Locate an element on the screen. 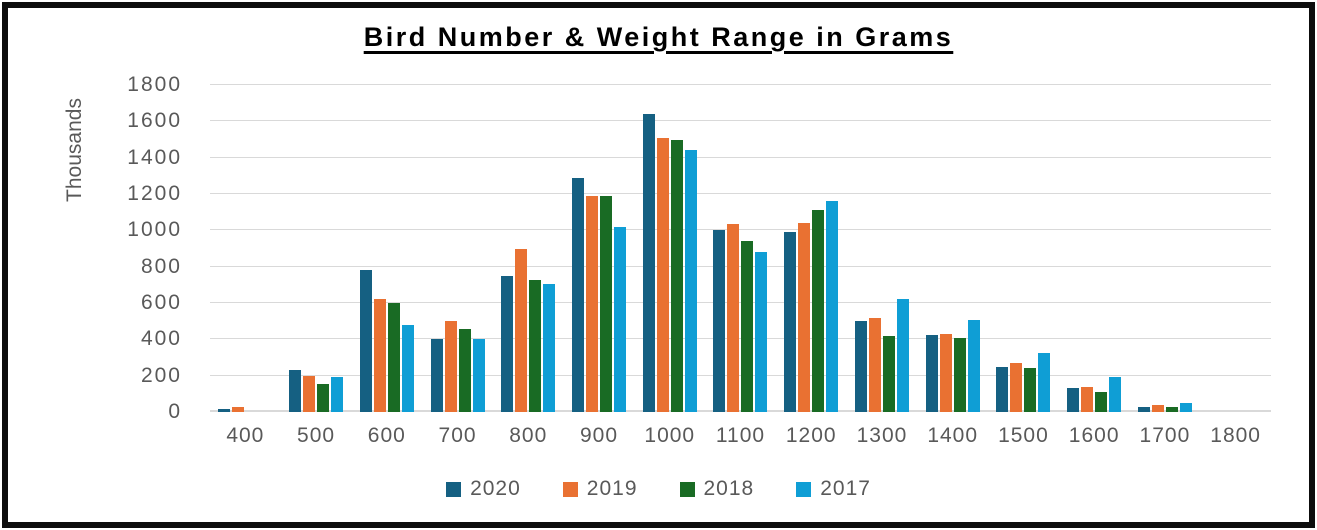 The image size is (1317, 530). legend-label: 2019 is located at coordinates (612, 488).